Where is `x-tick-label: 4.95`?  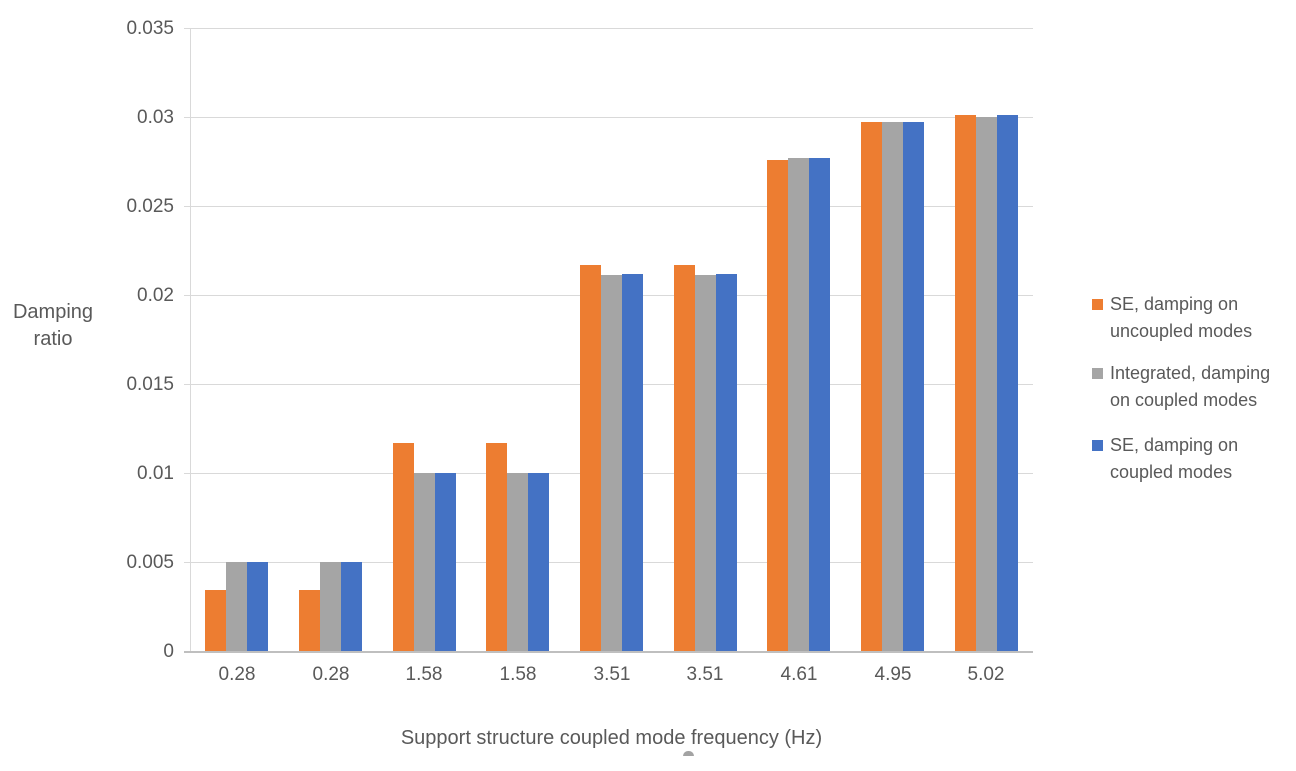
x-tick-label: 4.95 is located at coordinates (893, 674).